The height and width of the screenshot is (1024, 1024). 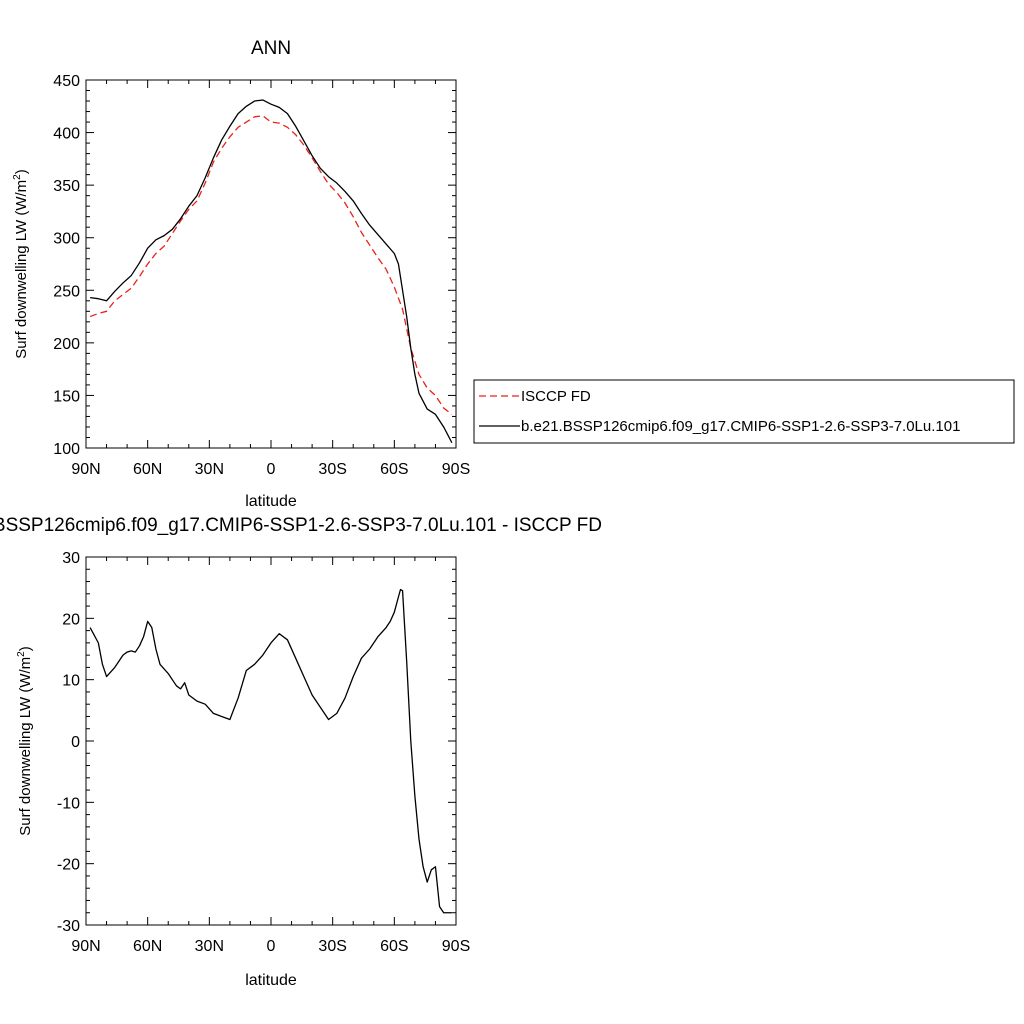 I want to click on legend-box, so click(x=744, y=411).